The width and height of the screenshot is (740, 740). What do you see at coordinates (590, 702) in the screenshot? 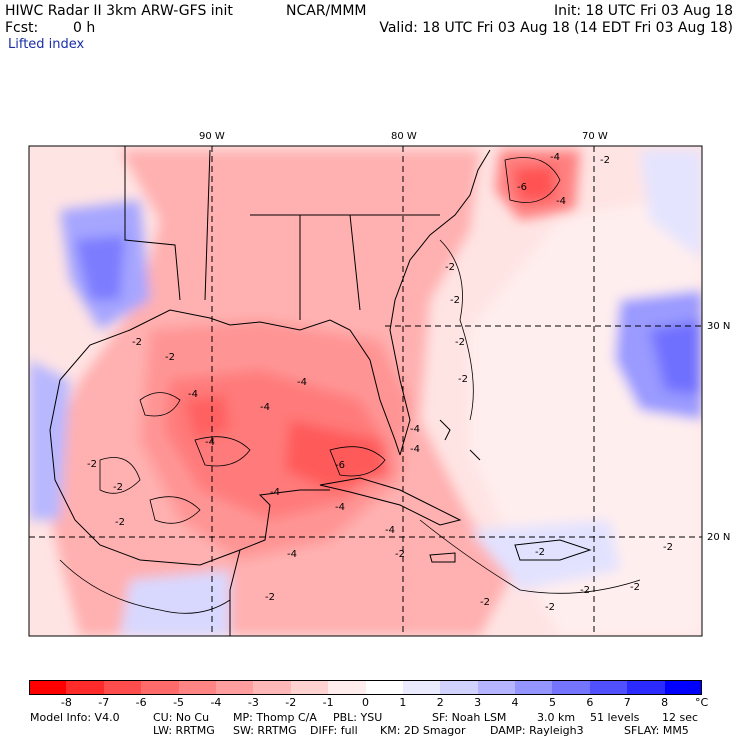
I see `colorbar-tick-label: 6` at bounding box center [590, 702].